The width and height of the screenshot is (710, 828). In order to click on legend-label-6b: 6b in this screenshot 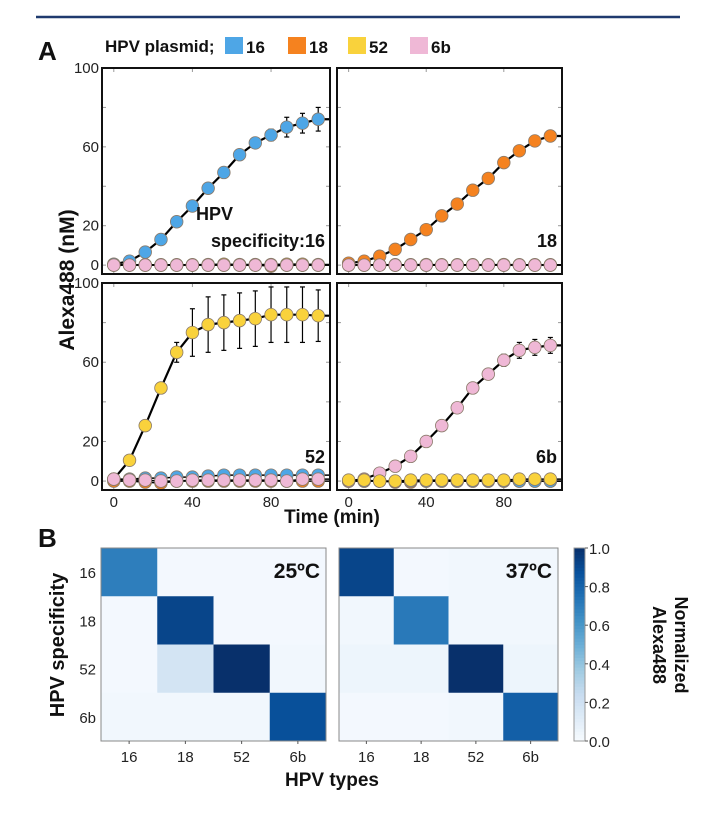, I will do `click(441, 47)`.